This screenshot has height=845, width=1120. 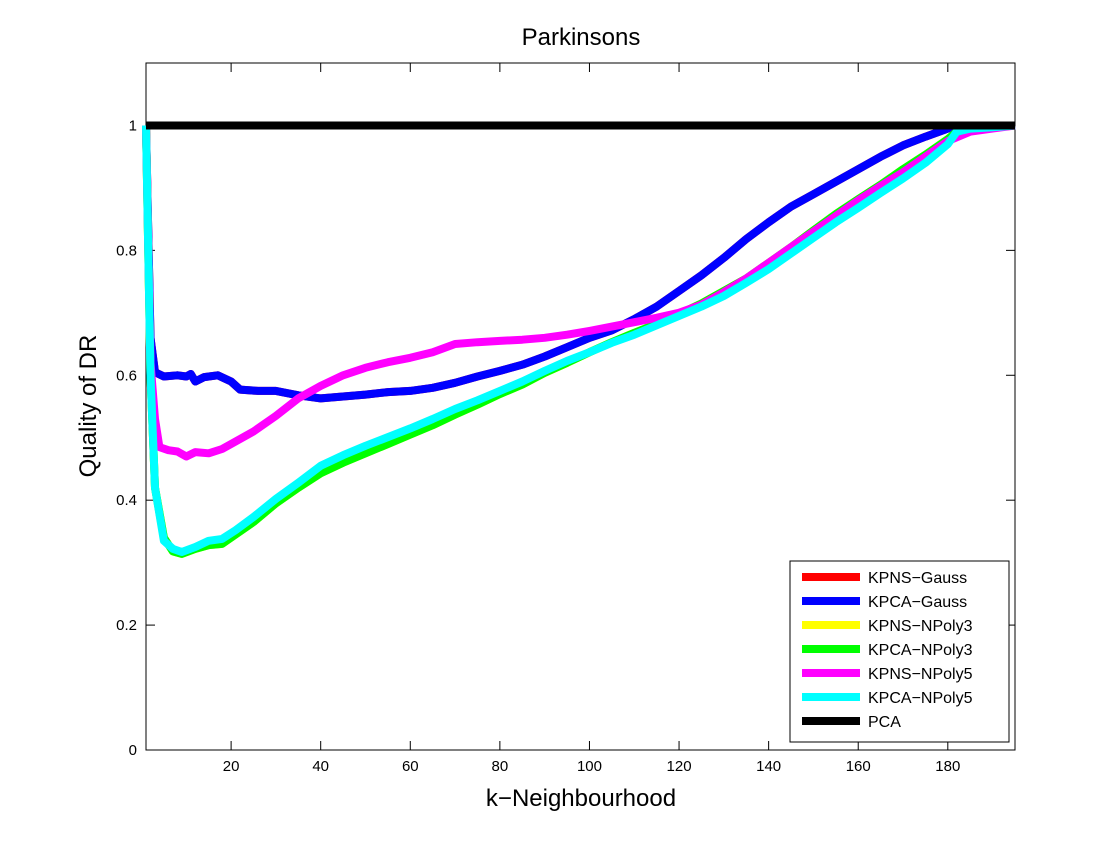 What do you see at coordinates (920, 698) in the screenshot?
I see `legend-label: KPCA−NPoly5` at bounding box center [920, 698].